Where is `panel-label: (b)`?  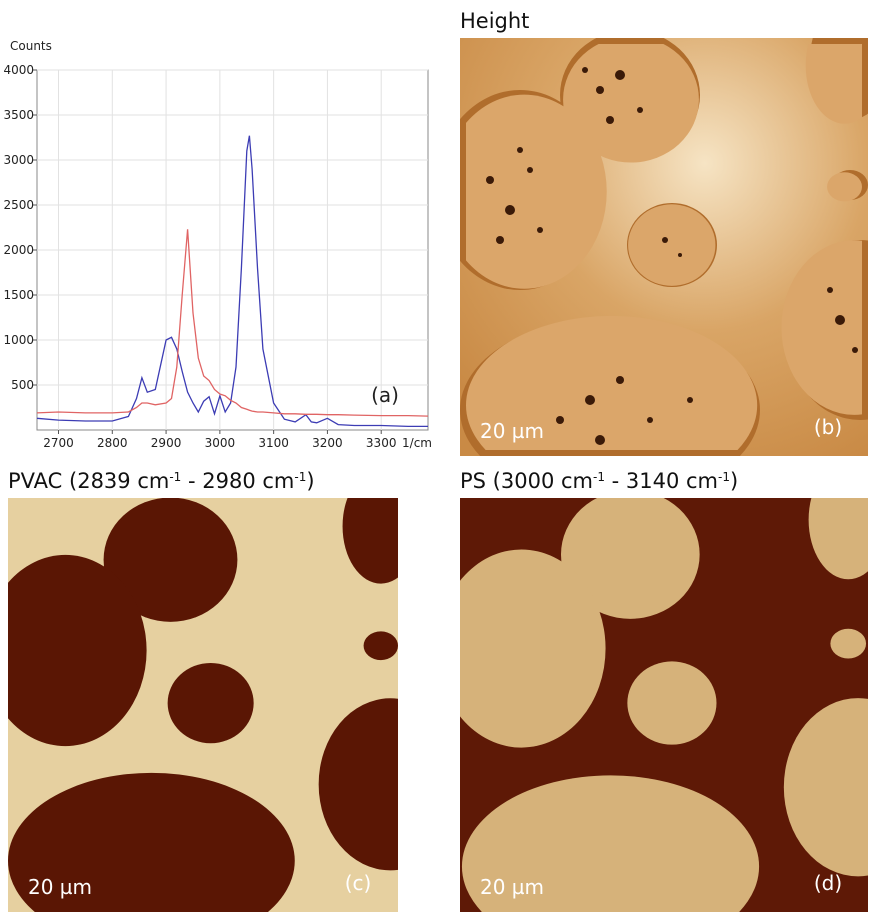
panel-label: (b) is located at coordinates (828, 427).